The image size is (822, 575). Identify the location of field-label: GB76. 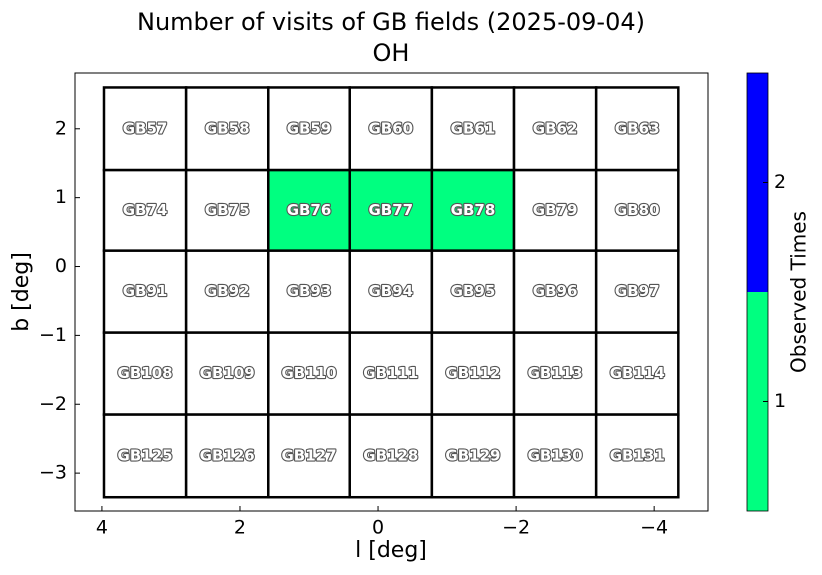
(309, 210).